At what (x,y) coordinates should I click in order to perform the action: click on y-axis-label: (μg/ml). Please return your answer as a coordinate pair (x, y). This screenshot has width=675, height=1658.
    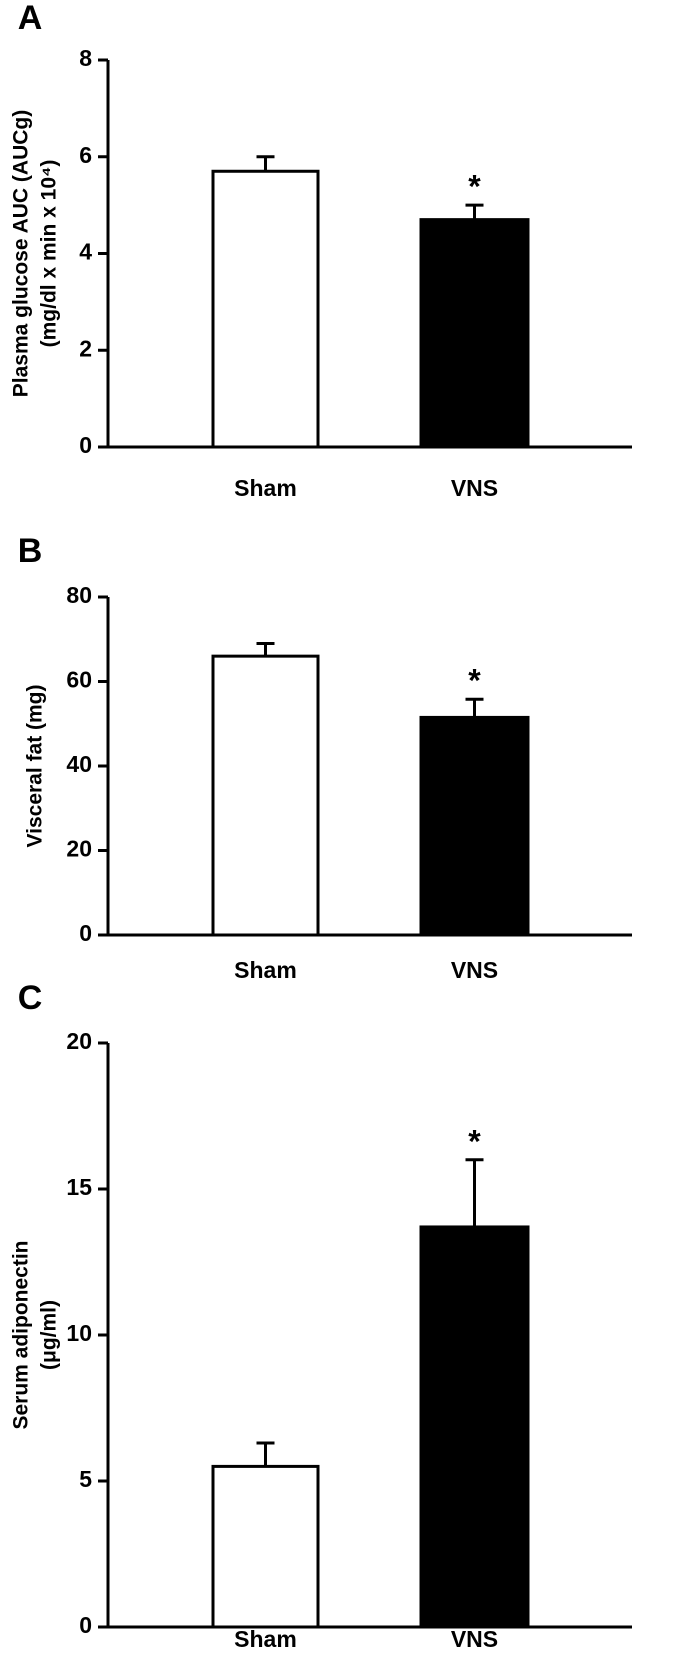
    Looking at the image, I should click on (49, 1335).